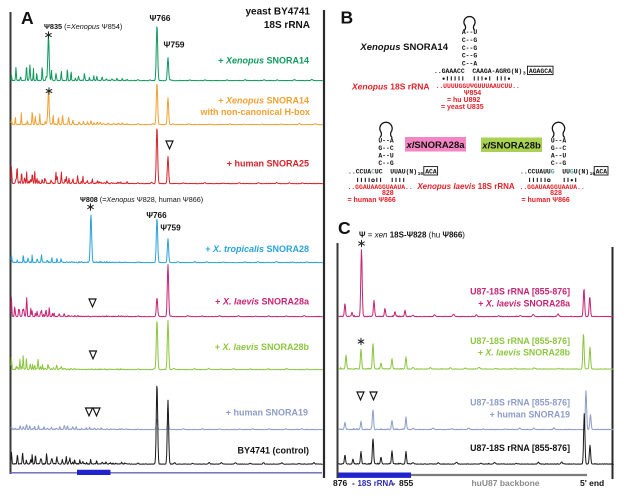  Describe the element at coordinates (278, 12) in the screenshot. I see `svg-text: yeast BY4741` at that location.